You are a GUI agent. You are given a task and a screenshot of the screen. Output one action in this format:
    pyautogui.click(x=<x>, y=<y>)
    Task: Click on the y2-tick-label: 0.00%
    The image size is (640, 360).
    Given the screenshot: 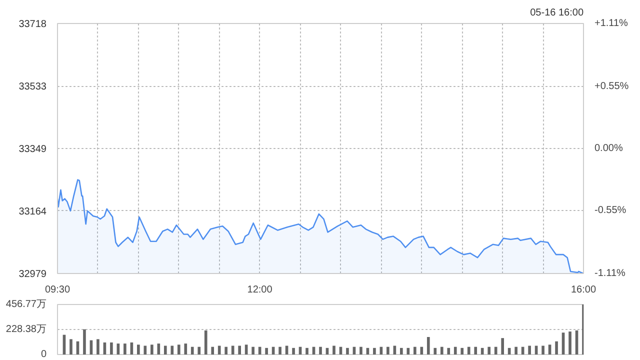 What is the action you would take?
    pyautogui.click(x=608, y=148)
    